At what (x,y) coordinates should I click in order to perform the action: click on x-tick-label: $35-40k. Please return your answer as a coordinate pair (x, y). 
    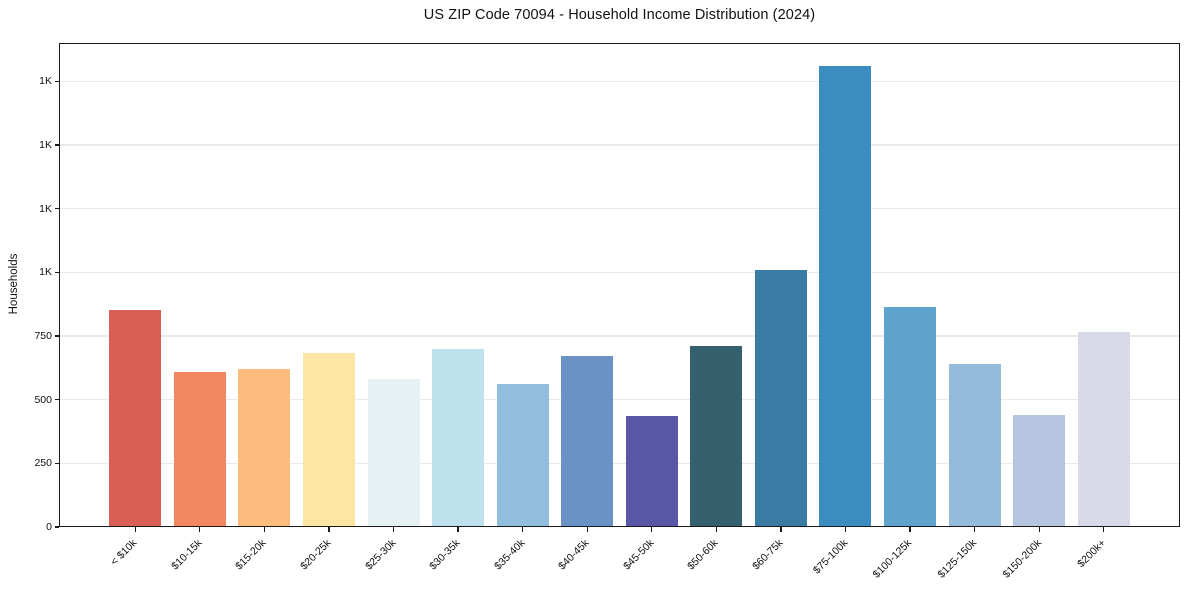
    Looking at the image, I should click on (509, 555).